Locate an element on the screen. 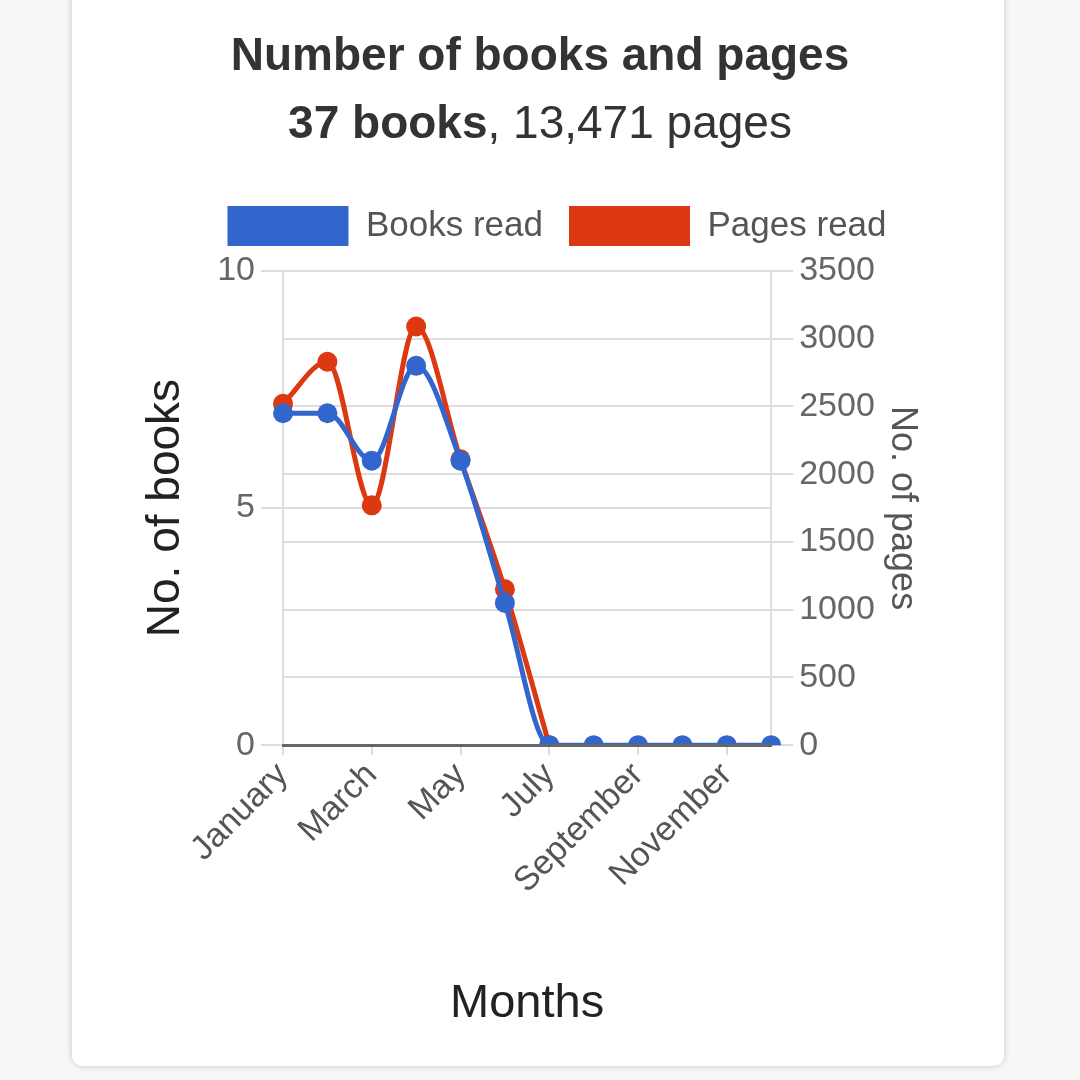 The image size is (1080, 1080). y-tick-label: 0 is located at coordinates (246, 742).